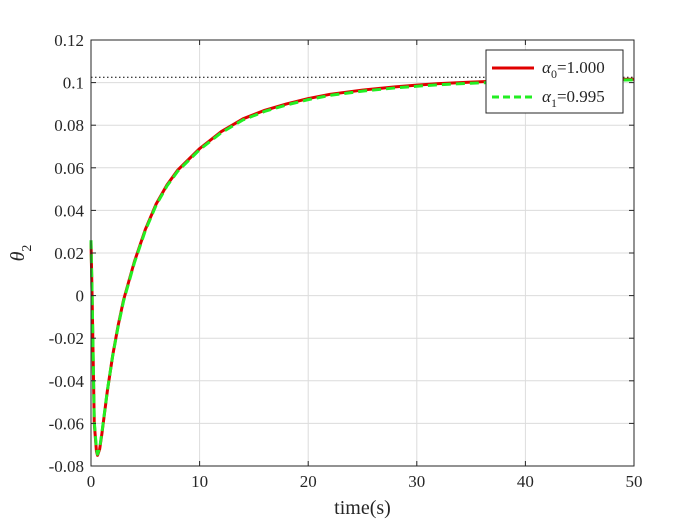 The image size is (700, 525). I want to click on y-axis-label: θ2, so click(21, 253).